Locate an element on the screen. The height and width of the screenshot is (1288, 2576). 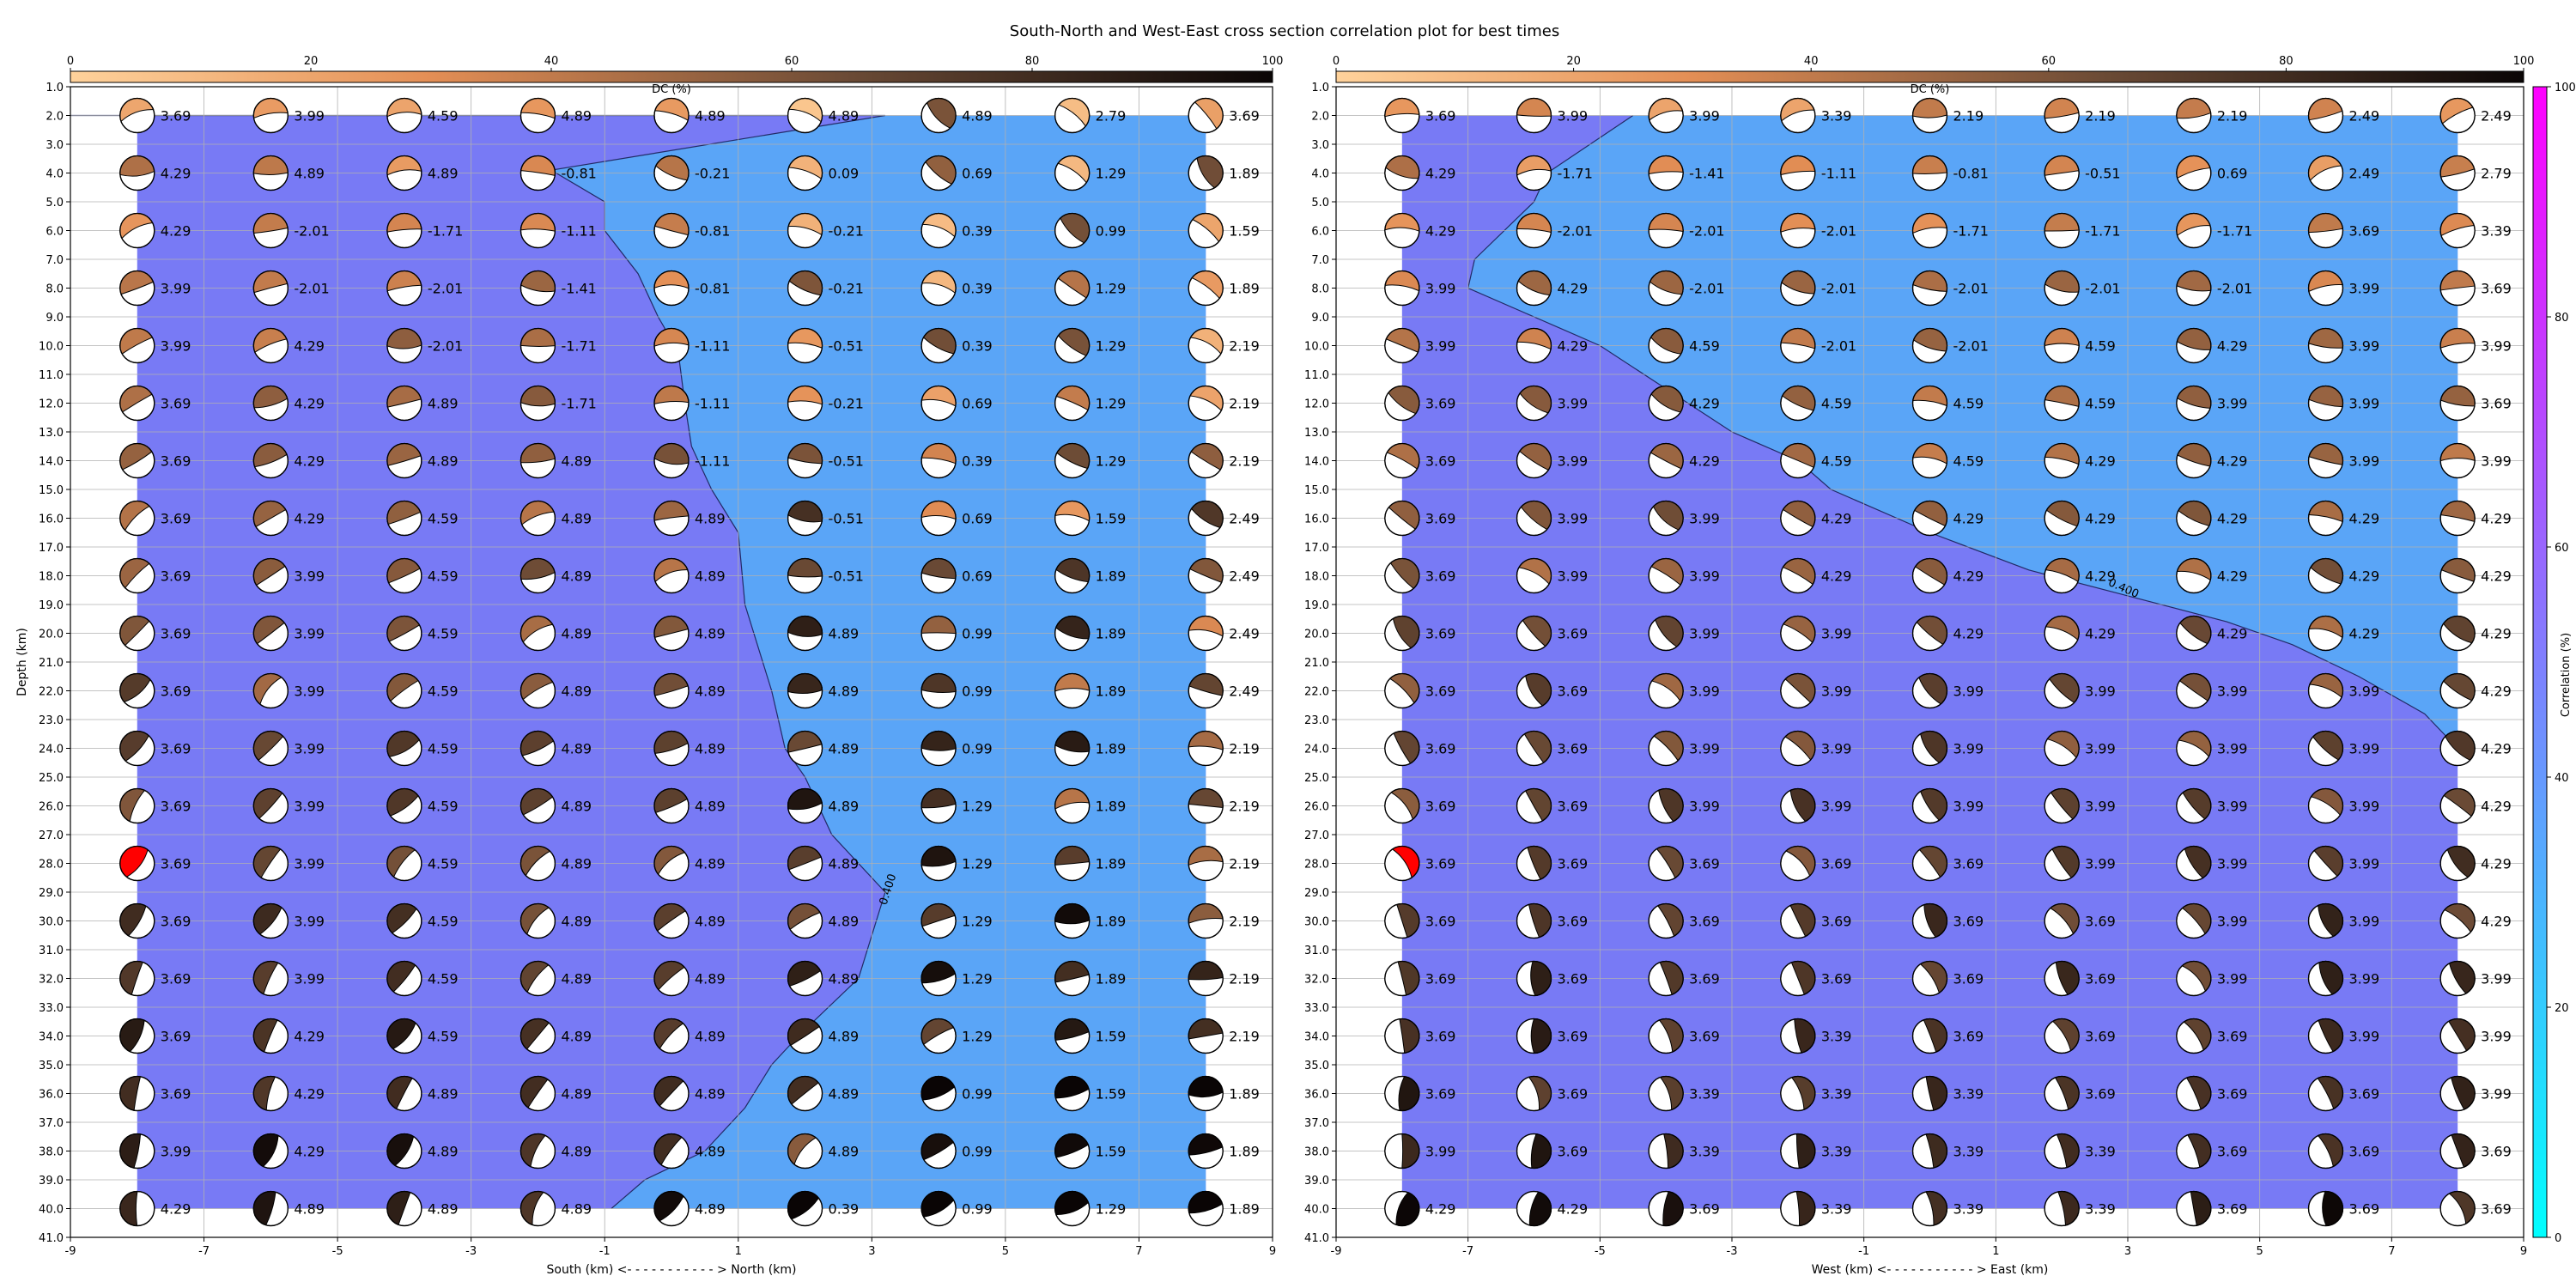
beachball-value-label: 1.29 is located at coordinates (1111, 289).